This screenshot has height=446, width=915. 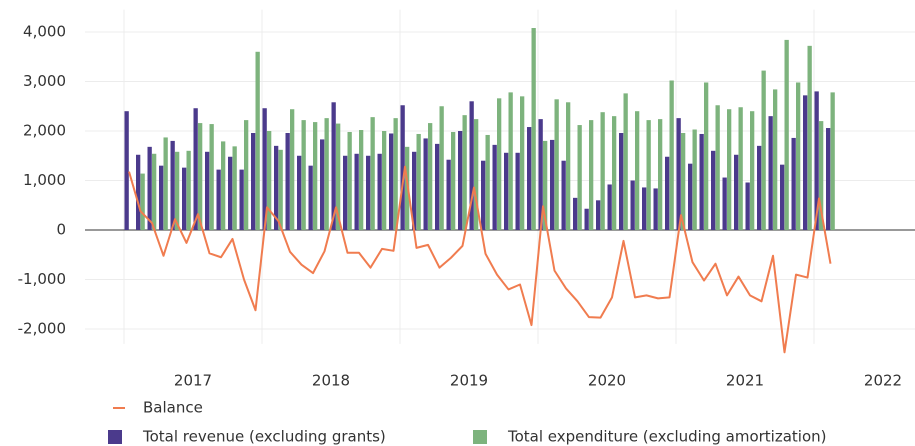 I want to click on legend-swatch, so click(x=480, y=437).